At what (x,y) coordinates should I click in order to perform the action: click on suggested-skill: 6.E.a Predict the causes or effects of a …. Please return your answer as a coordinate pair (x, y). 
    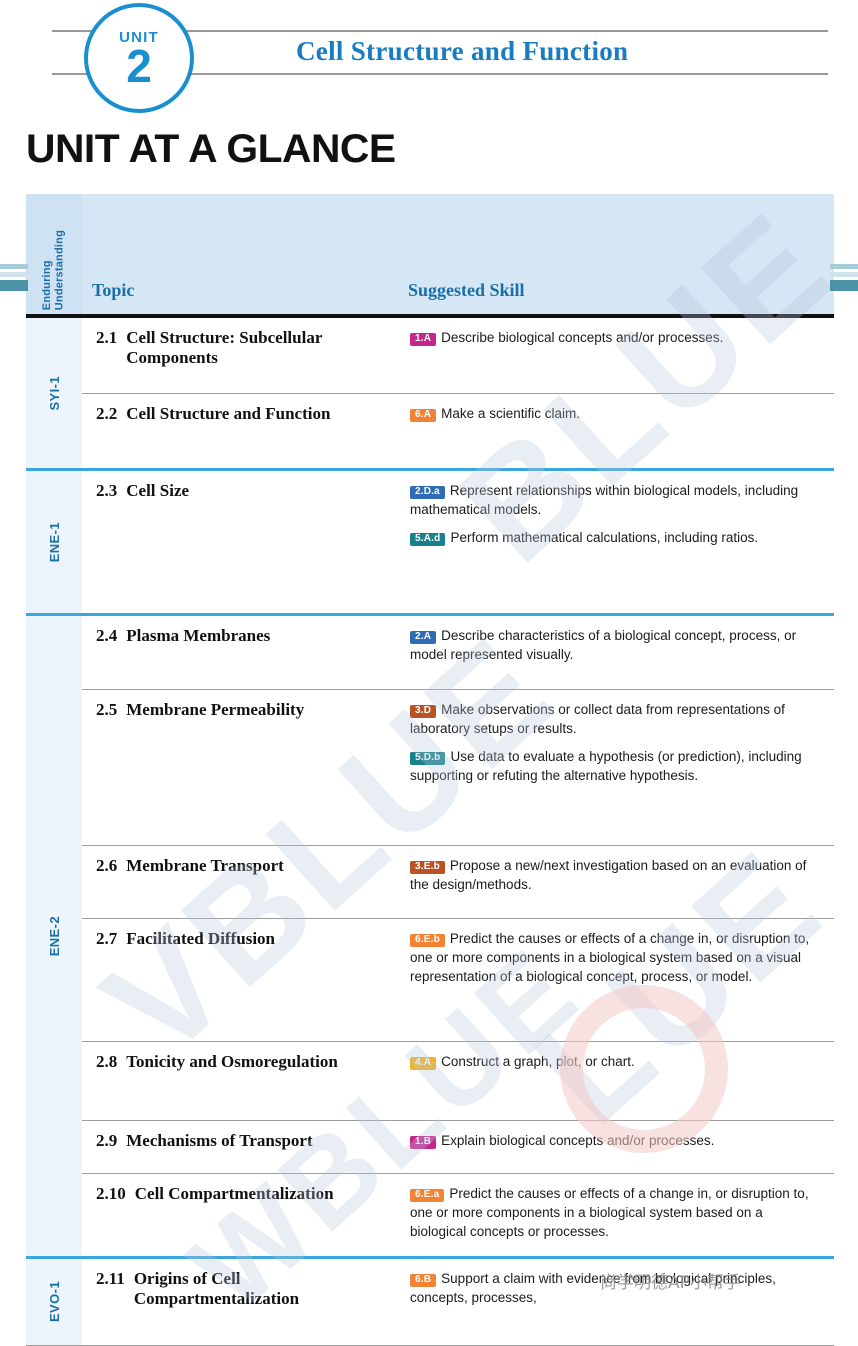
    Looking at the image, I should click on (613, 1212).